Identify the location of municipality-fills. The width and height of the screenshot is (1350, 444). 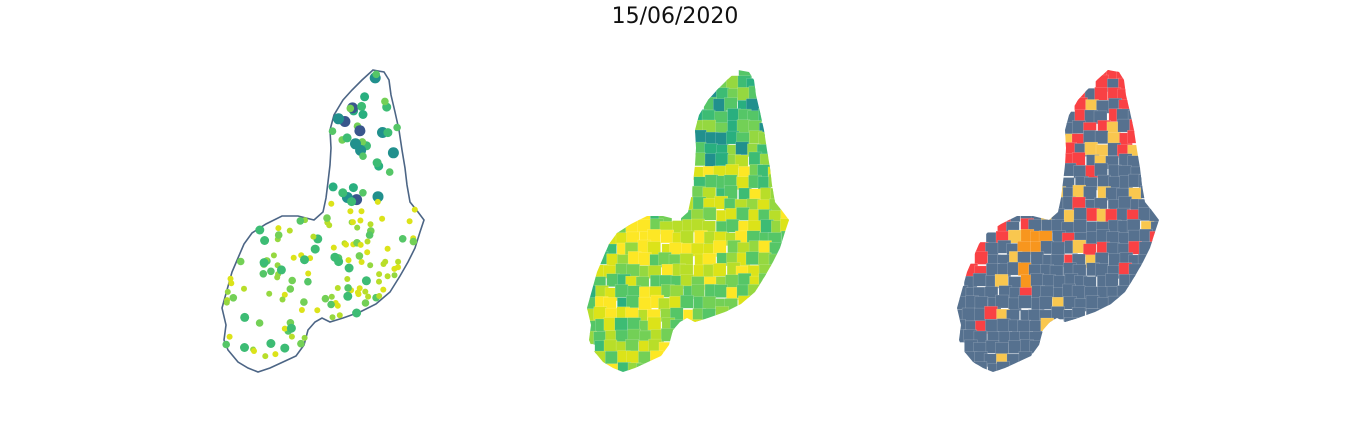
(688, 221).